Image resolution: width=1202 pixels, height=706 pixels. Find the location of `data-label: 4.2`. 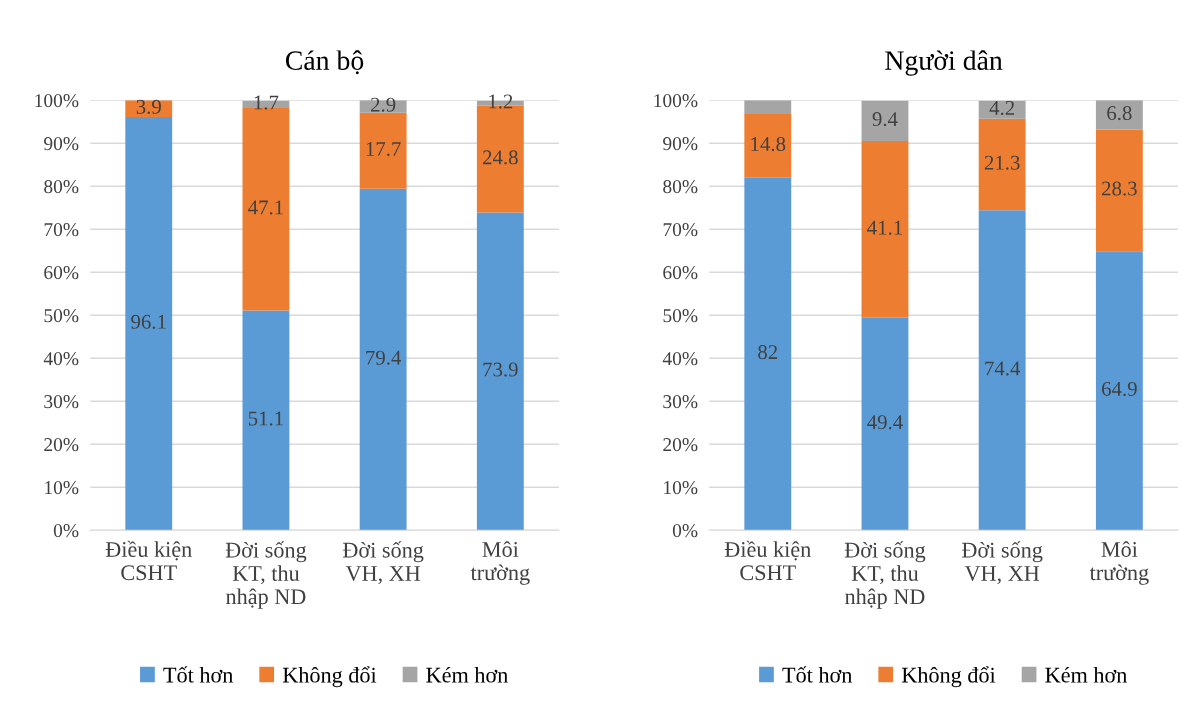

data-label: 4.2 is located at coordinates (1002, 108).